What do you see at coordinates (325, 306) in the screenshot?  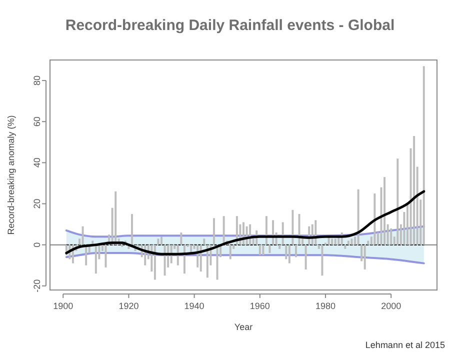 I see `x-tick-label: 1980` at bounding box center [325, 306].